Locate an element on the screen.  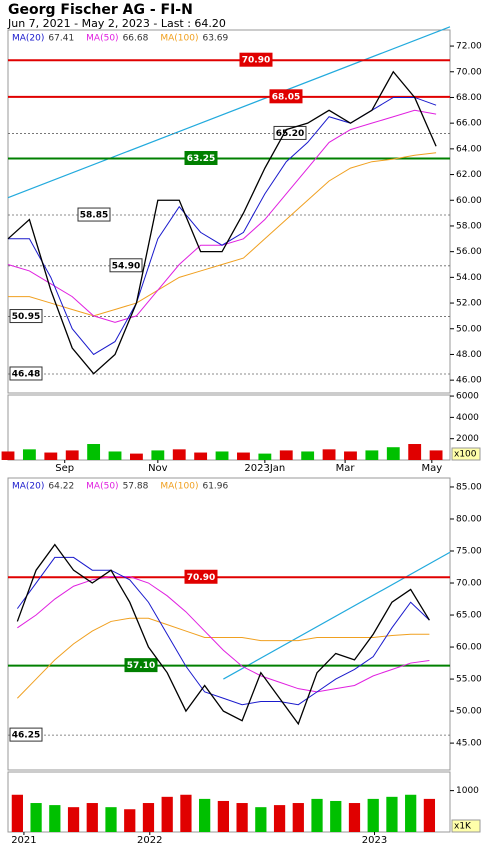
level-label: 70.90 is located at coordinates (256, 61).